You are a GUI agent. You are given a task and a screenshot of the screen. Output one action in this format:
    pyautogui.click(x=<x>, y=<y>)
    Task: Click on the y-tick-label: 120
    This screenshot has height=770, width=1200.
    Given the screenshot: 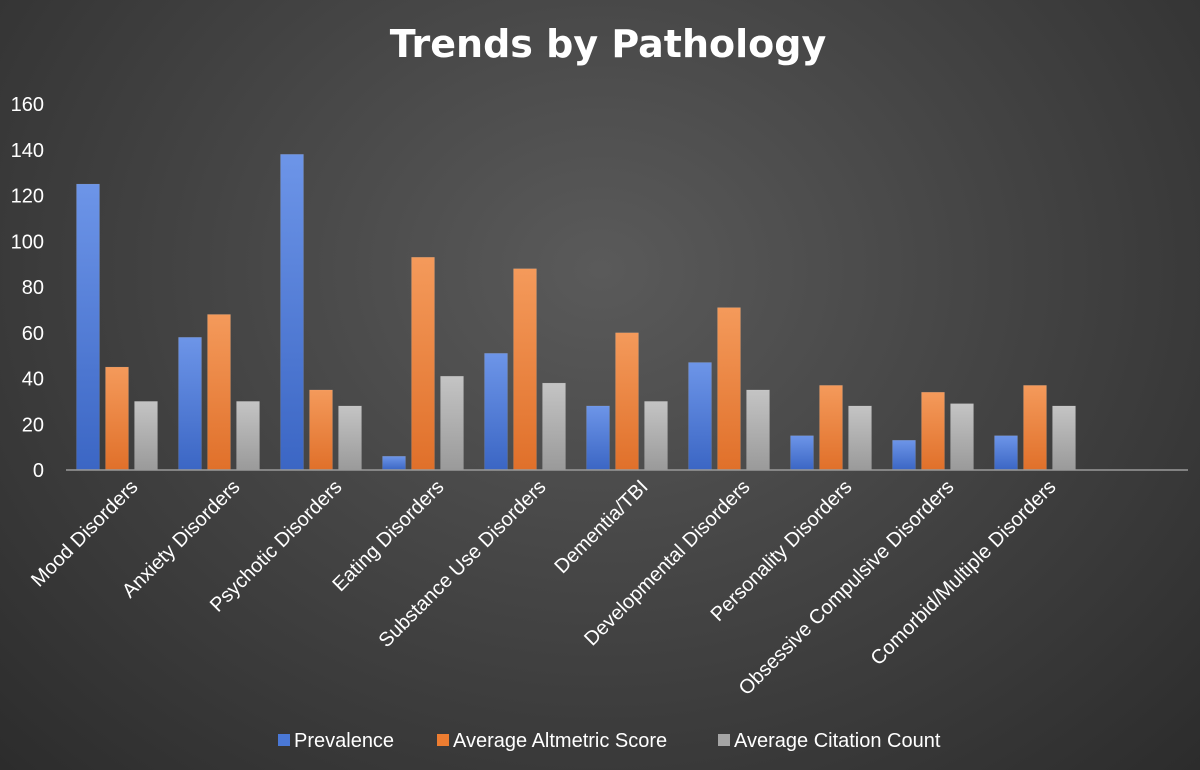 What is the action you would take?
    pyautogui.click(x=27, y=197)
    